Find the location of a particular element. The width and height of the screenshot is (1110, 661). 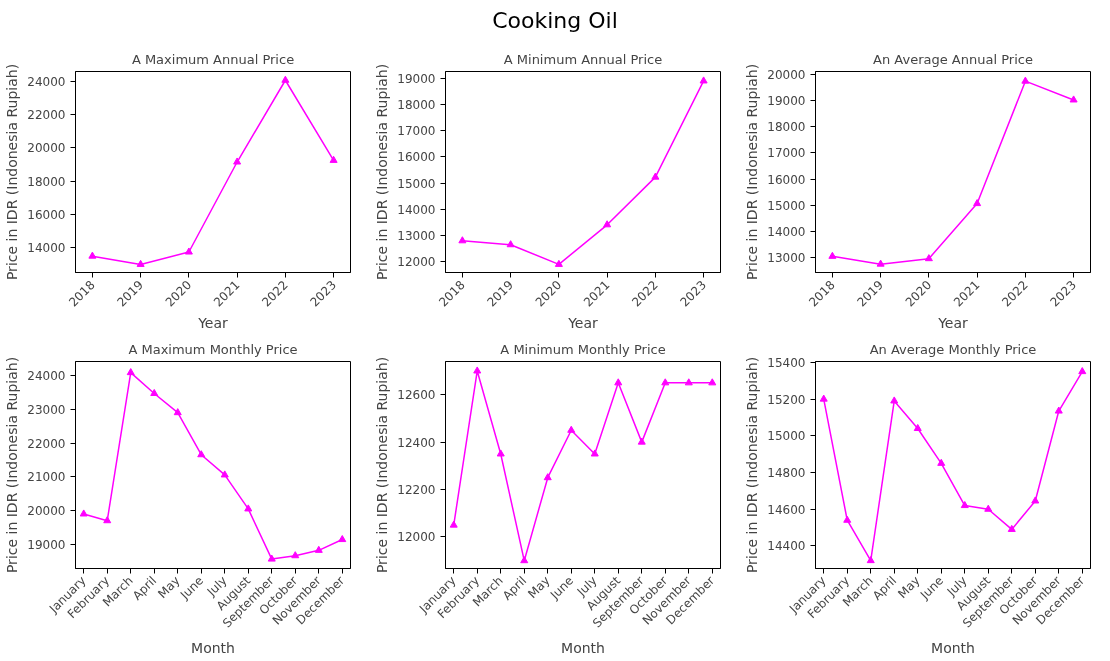

y-tick-label: 21000 is located at coordinates (46, 477).